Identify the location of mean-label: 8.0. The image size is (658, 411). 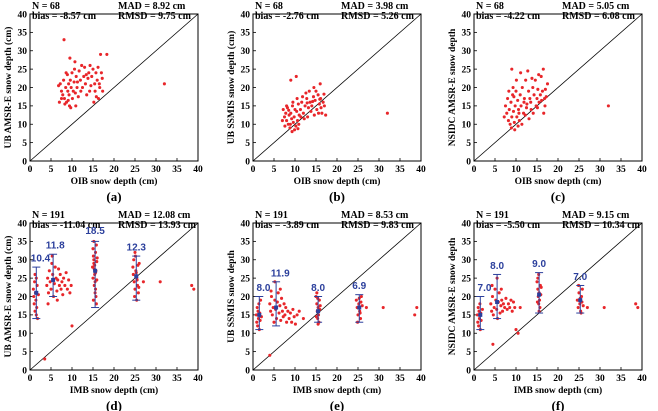
(318, 288).